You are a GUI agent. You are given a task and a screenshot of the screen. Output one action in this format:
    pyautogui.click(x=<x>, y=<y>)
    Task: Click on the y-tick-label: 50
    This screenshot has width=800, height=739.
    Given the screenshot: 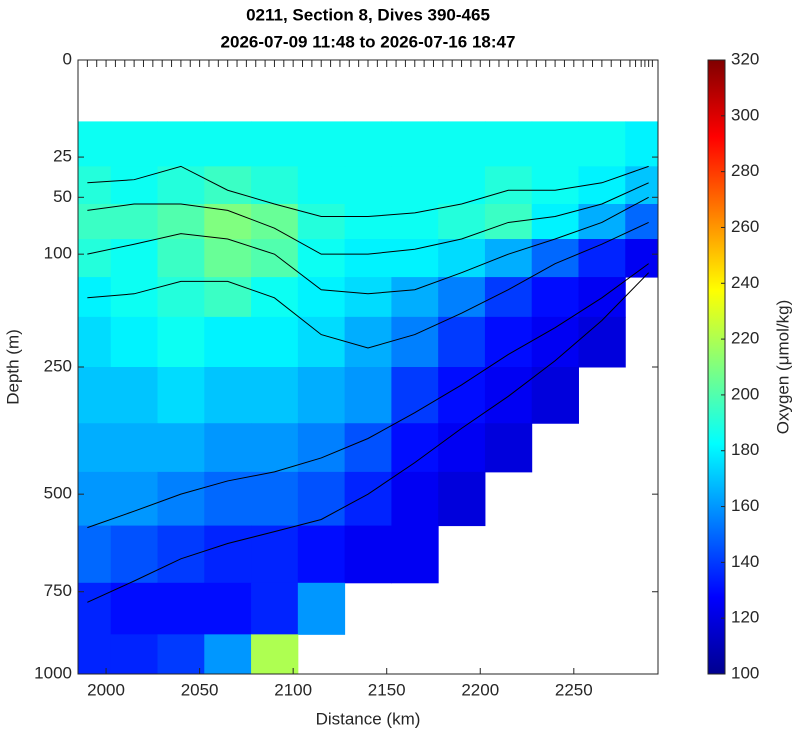 What is the action you would take?
    pyautogui.click(x=62, y=196)
    